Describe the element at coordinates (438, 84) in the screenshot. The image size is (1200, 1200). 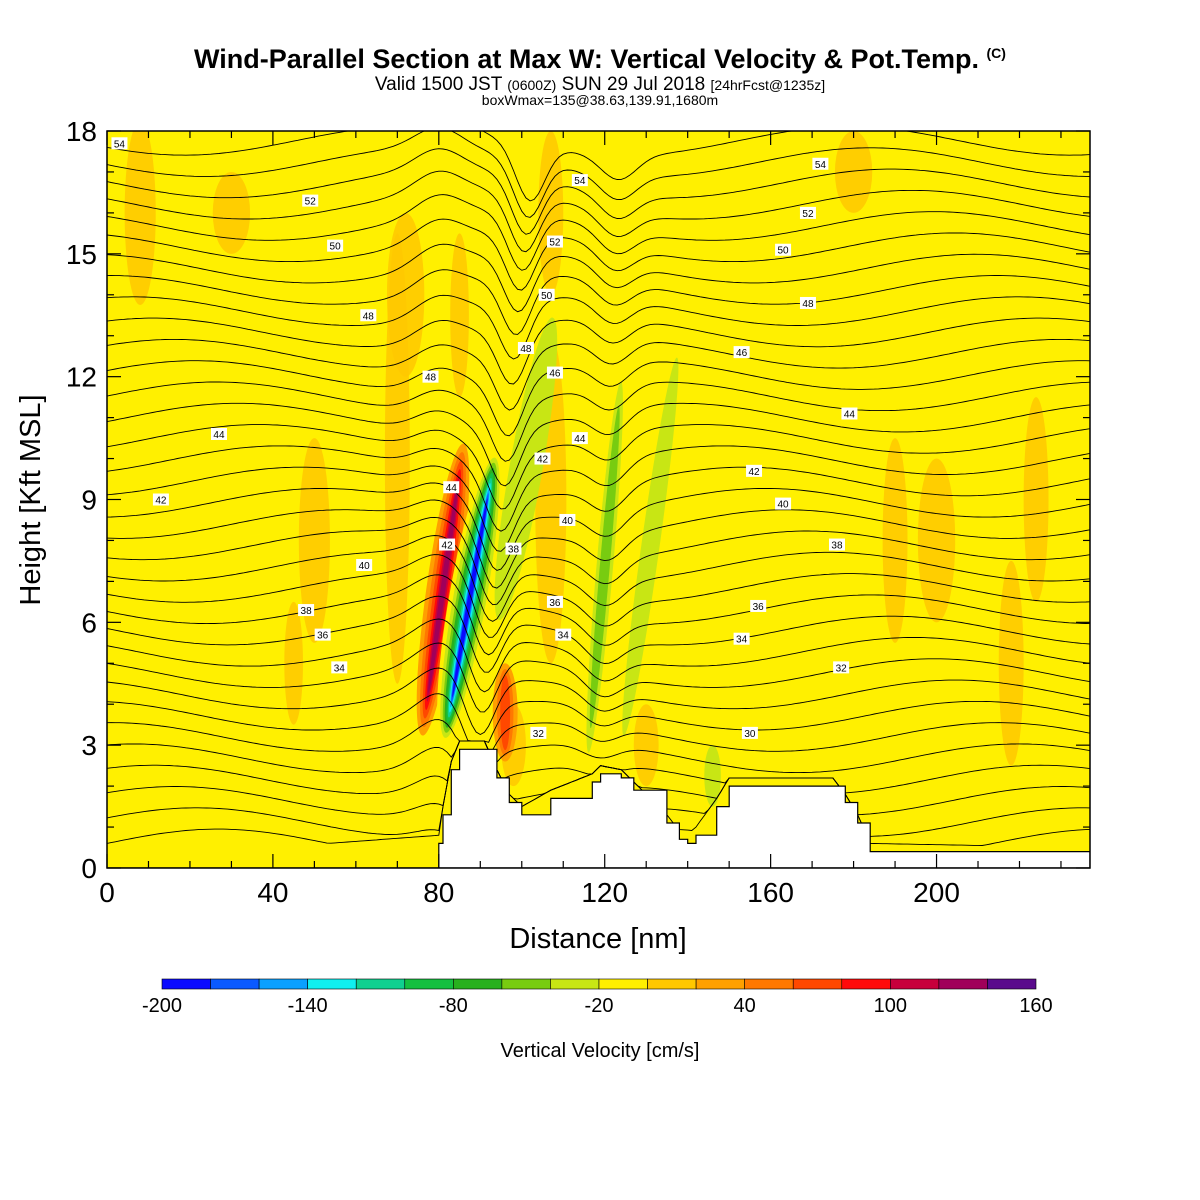
I see `valid-time: Valid 1500 JST` at that location.